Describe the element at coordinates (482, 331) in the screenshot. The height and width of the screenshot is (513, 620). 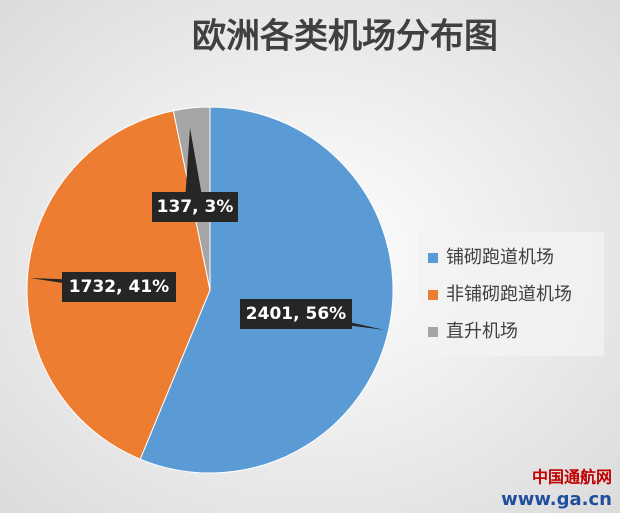
I see `legend-label: 直升机场` at that location.